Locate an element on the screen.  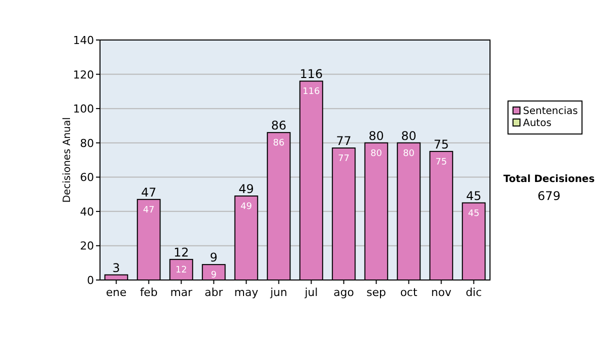
y-tick-label: 140 is located at coordinates (83, 40).